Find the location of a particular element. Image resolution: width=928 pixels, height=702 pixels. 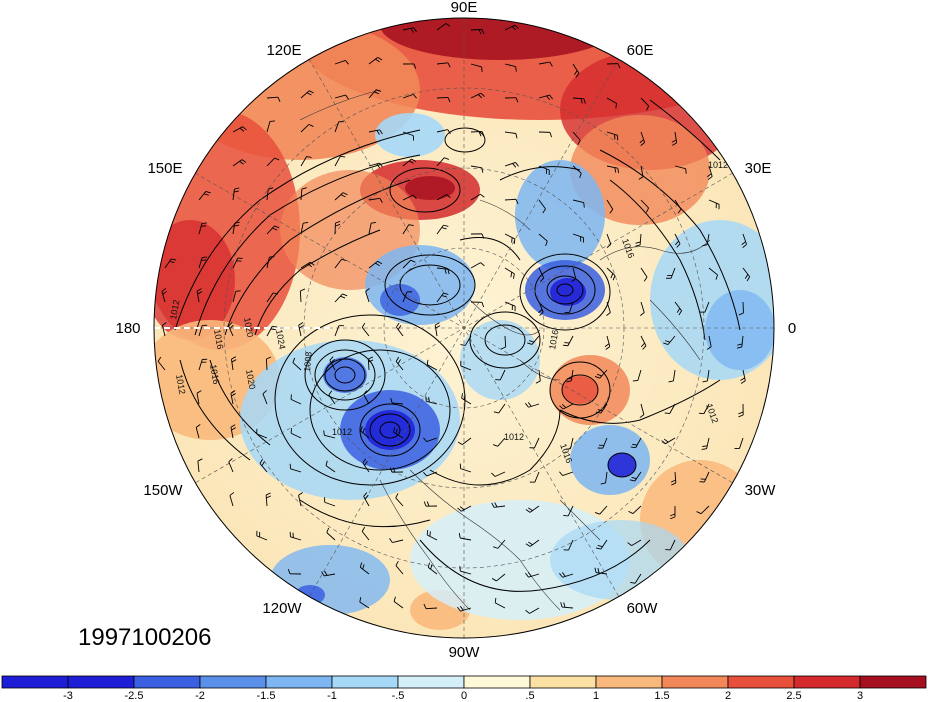

colorbar-tick-label: .5 is located at coordinates (529, 696).